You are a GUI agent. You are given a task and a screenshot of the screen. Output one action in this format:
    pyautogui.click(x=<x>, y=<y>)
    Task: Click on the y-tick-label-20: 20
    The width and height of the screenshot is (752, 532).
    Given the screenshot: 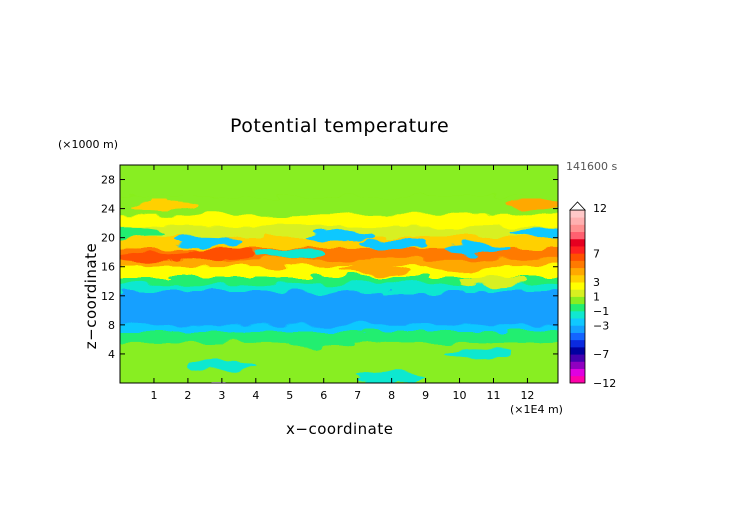 What is the action you would take?
    pyautogui.click(x=108, y=238)
    